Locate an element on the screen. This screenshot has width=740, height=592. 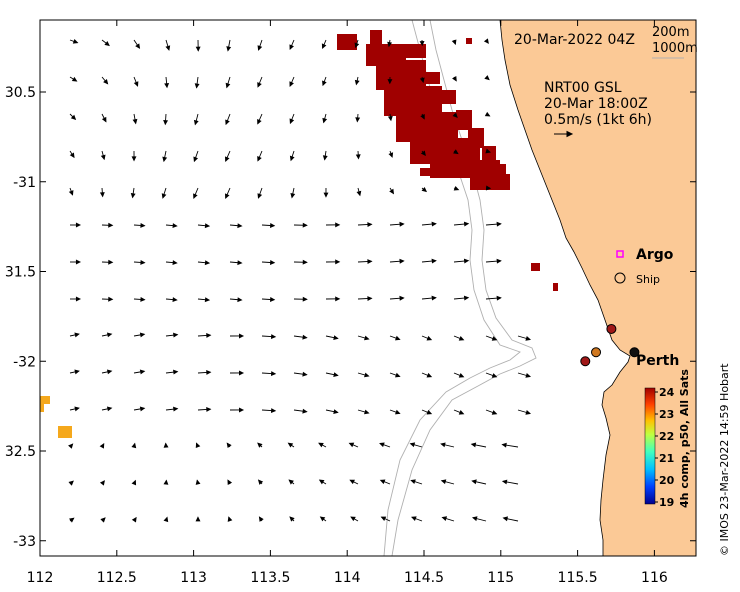
place-label-perth: Perth is located at coordinates (657, 361).